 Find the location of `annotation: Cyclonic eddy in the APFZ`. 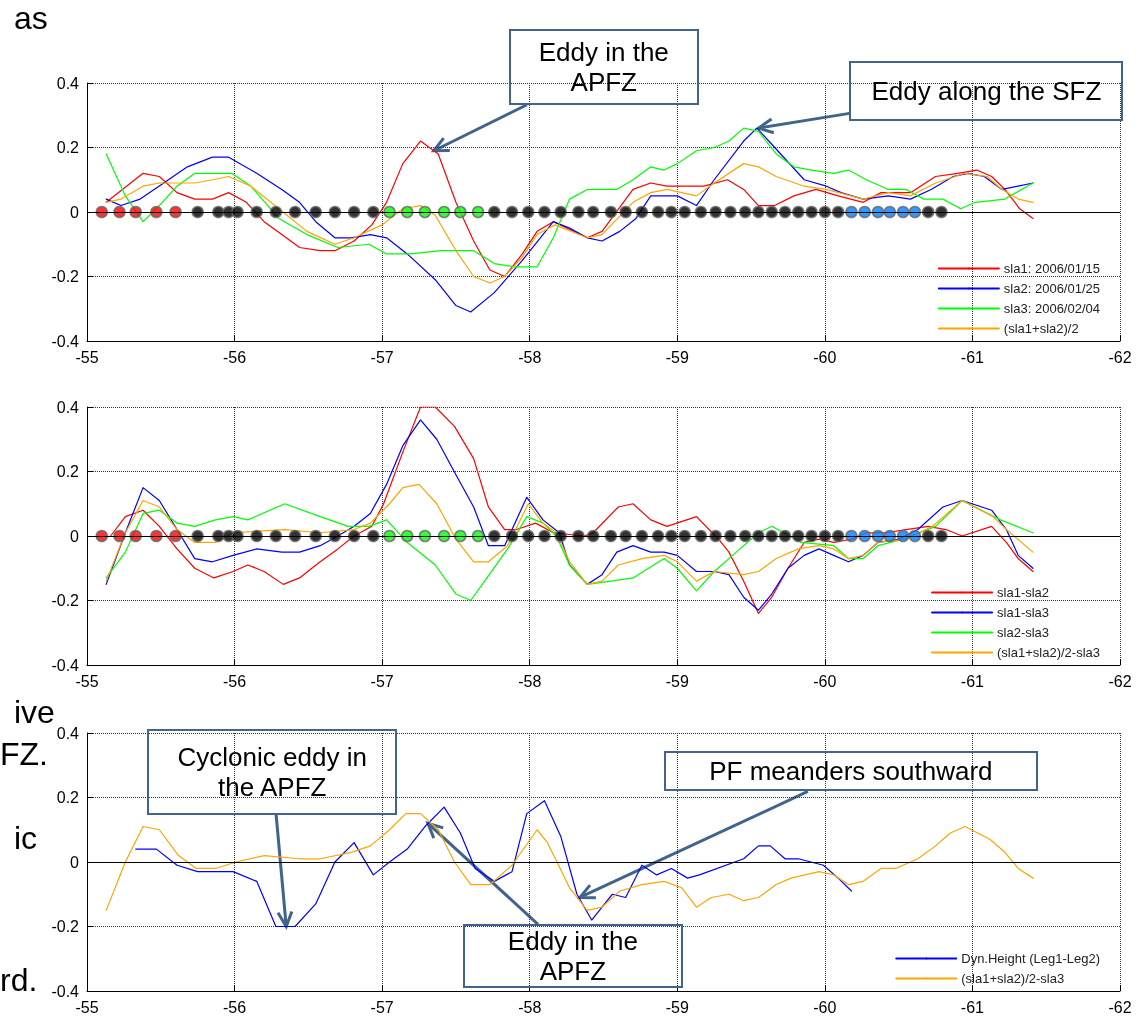

annotation: Cyclonic eddy in the APFZ is located at coordinates (272, 771).